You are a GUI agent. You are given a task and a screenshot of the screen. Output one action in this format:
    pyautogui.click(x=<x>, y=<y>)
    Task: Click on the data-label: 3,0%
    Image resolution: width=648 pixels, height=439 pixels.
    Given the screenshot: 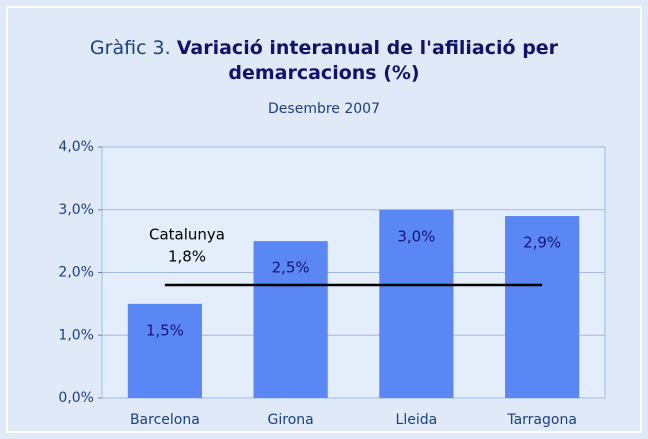 What is the action you would take?
    pyautogui.click(x=416, y=236)
    